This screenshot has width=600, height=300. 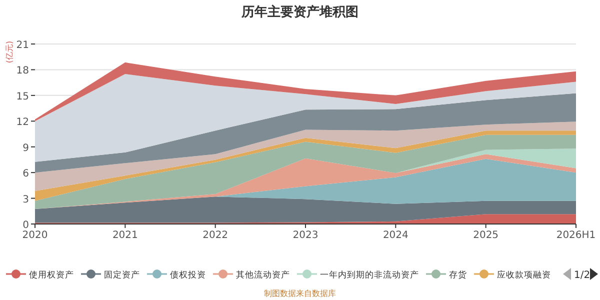 What do you see at coordinates (125, 235) in the screenshot?
I see `x-tick-label: 2021` at bounding box center [125, 235].